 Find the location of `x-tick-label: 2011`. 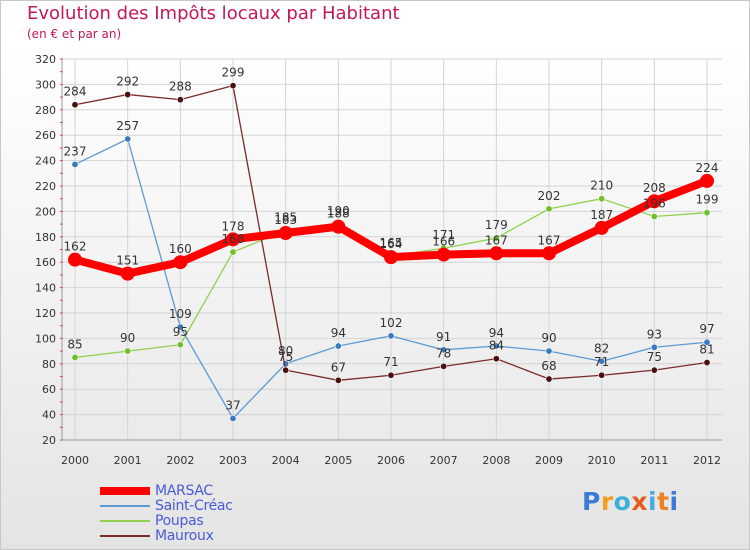

x-tick-label: 2011 is located at coordinates (654, 460).